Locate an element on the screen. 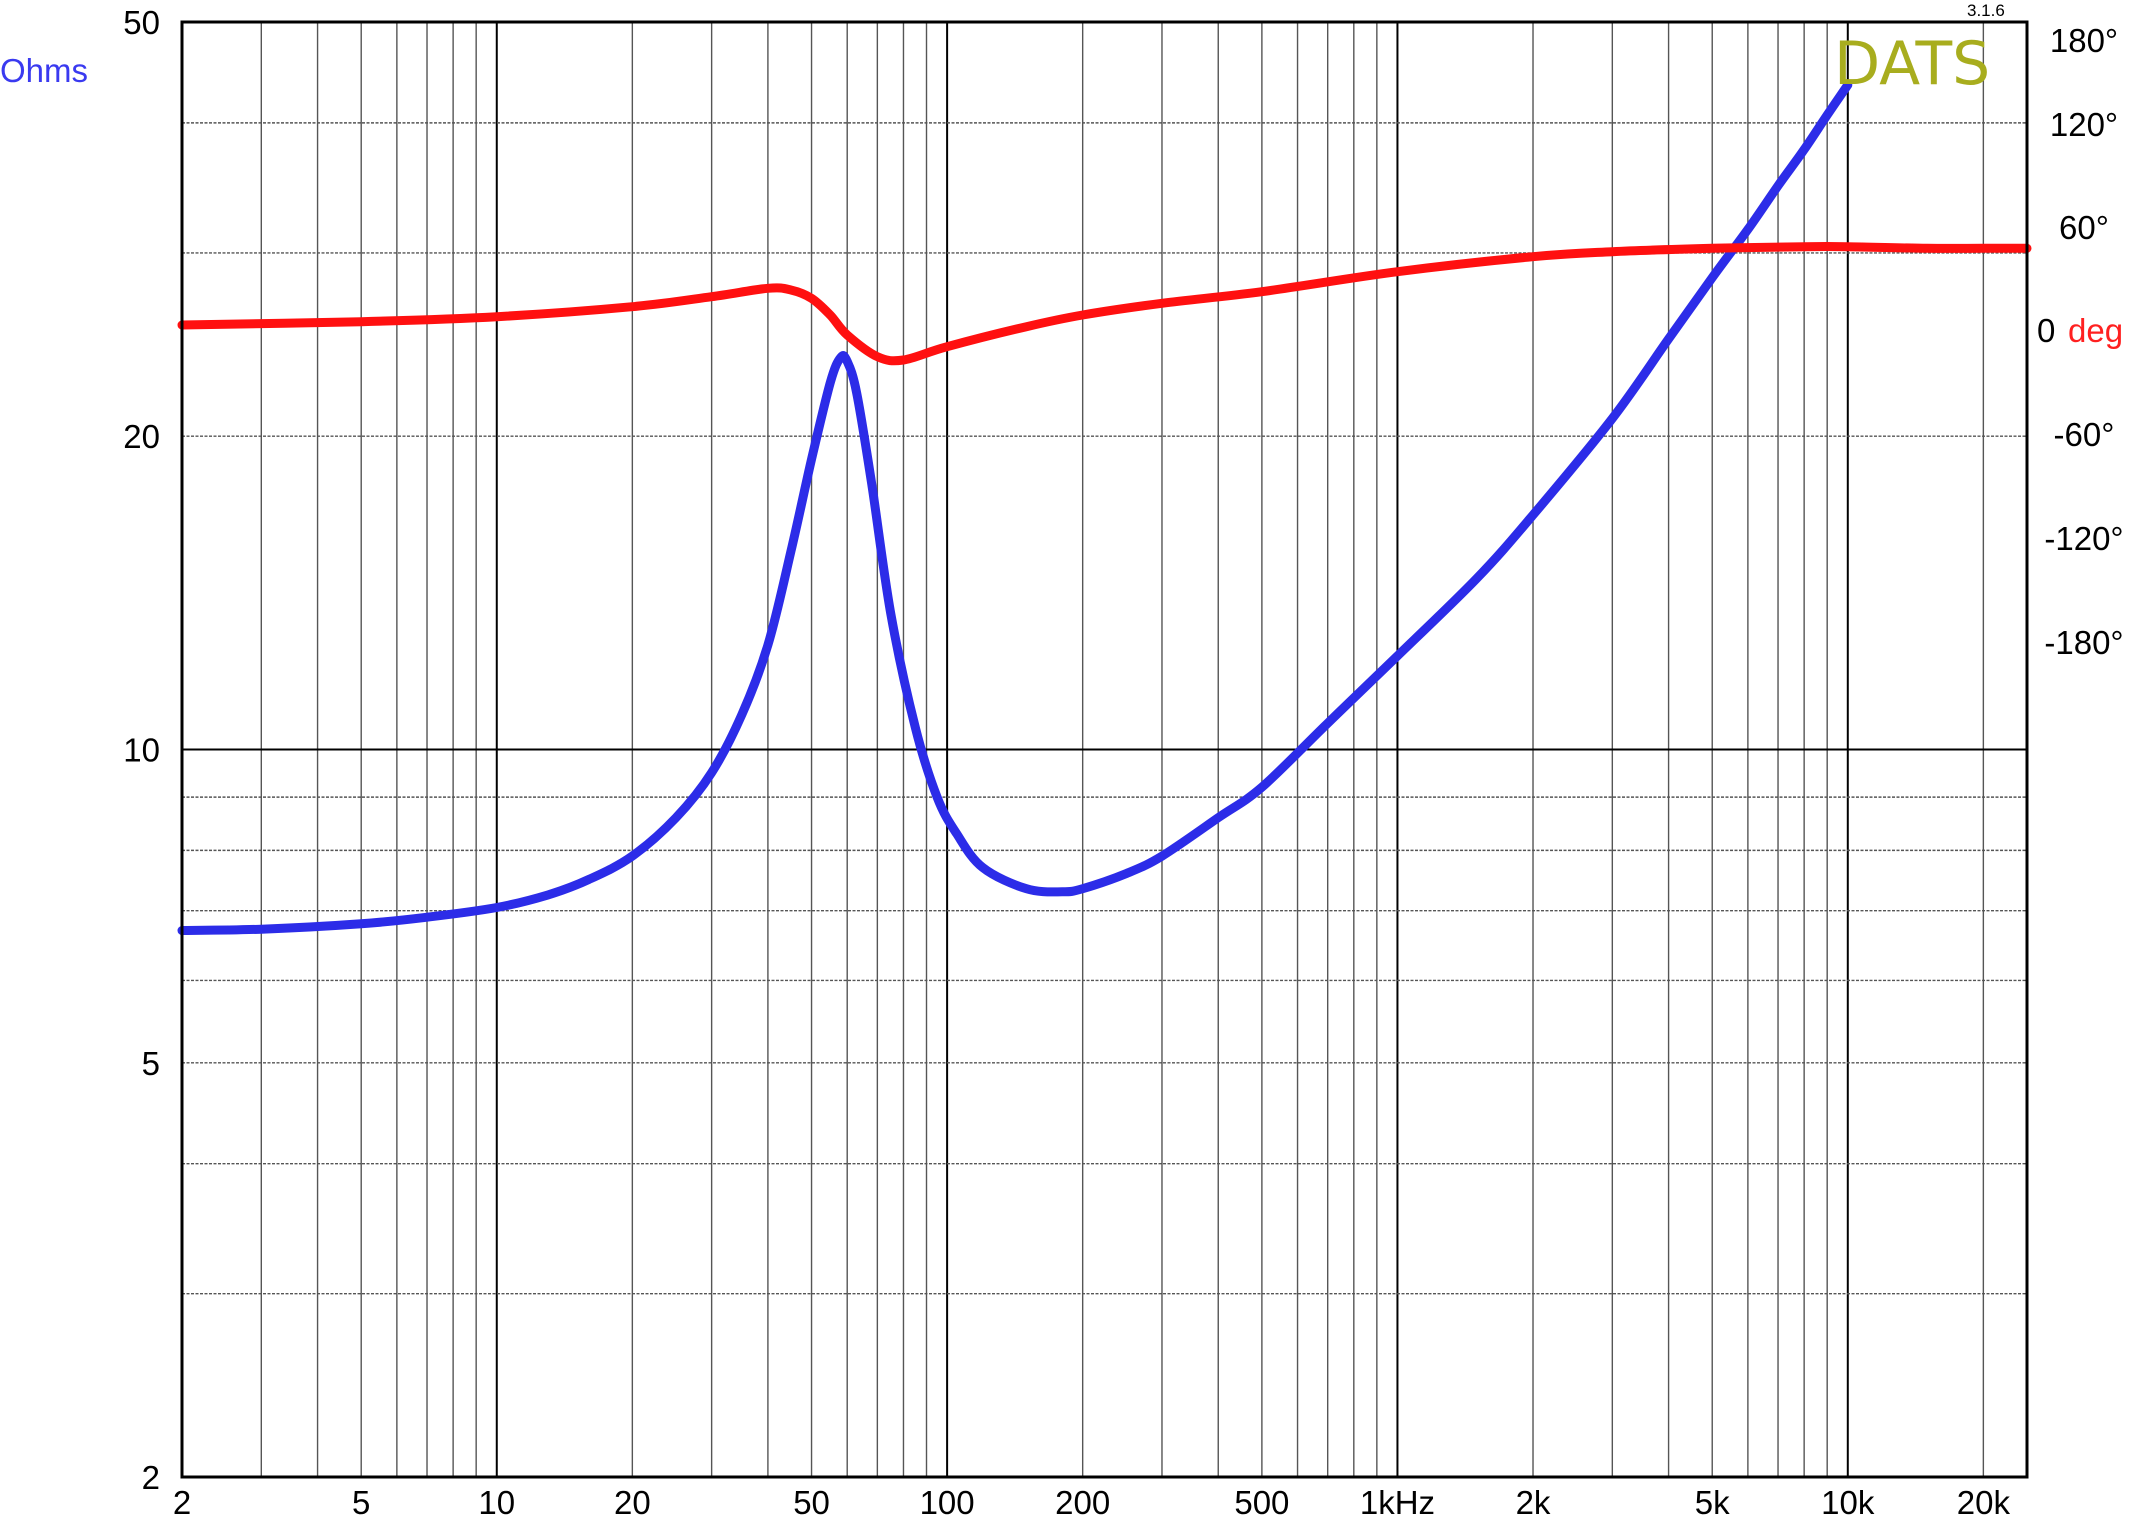 The width and height of the screenshot is (2129, 1515). right-y-tick-label: 60° is located at coordinates (2084, 227).